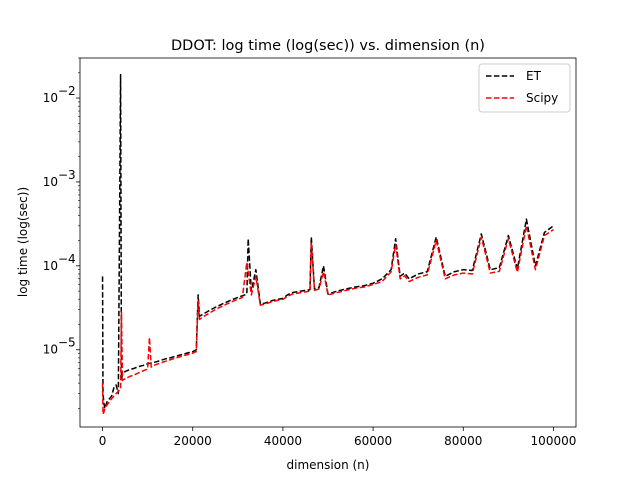 The image size is (640, 480). Describe the element at coordinates (554, 441) in the screenshot. I see `x-tick-label: 100000` at that location.